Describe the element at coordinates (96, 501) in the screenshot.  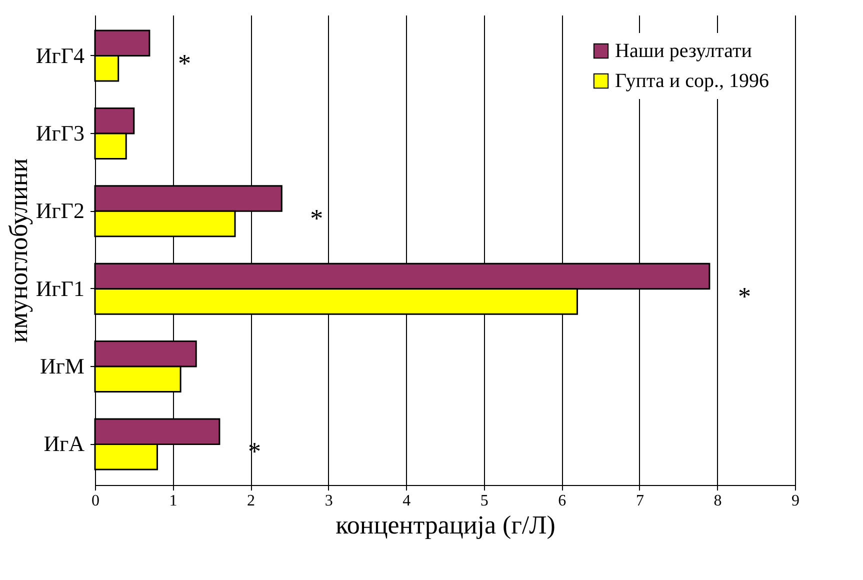
I see `x-tick-label: 0` at that location.